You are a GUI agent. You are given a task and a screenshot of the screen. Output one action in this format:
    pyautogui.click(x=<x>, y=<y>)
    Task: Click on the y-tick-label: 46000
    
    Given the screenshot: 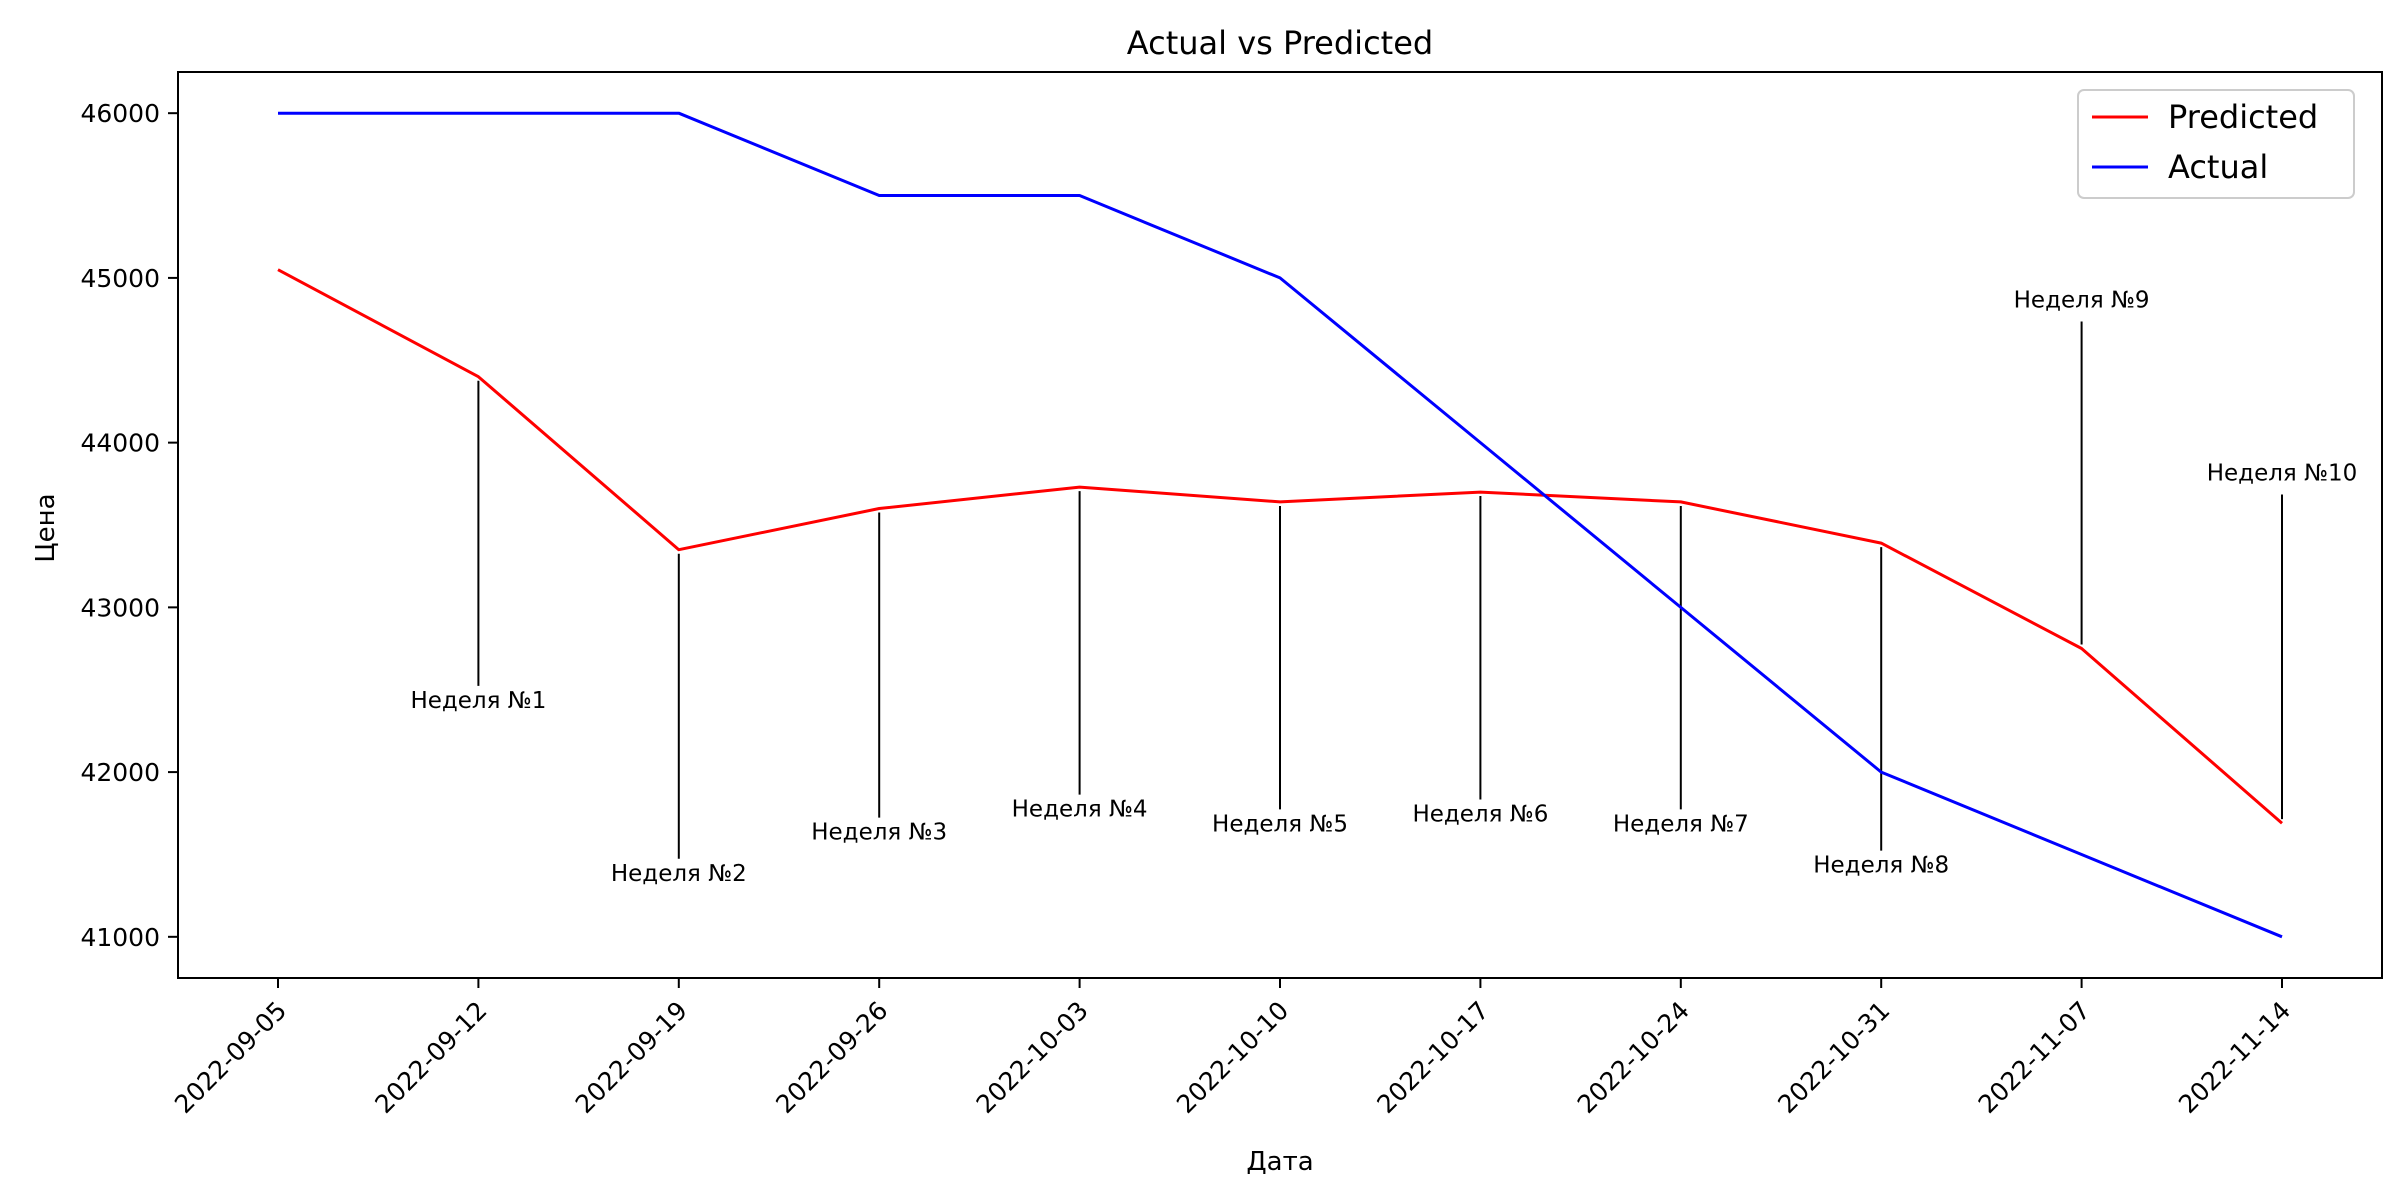 What is the action you would take?
    pyautogui.click(x=120, y=113)
    